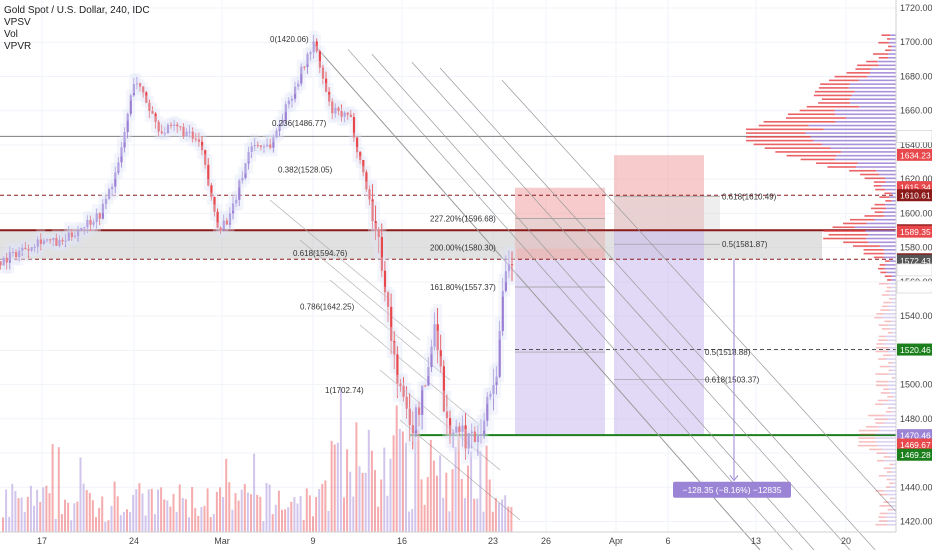  What do you see at coordinates (11, 34) in the screenshot?
I see `indicator-vol: Vol` at bounding box center [11, 34].